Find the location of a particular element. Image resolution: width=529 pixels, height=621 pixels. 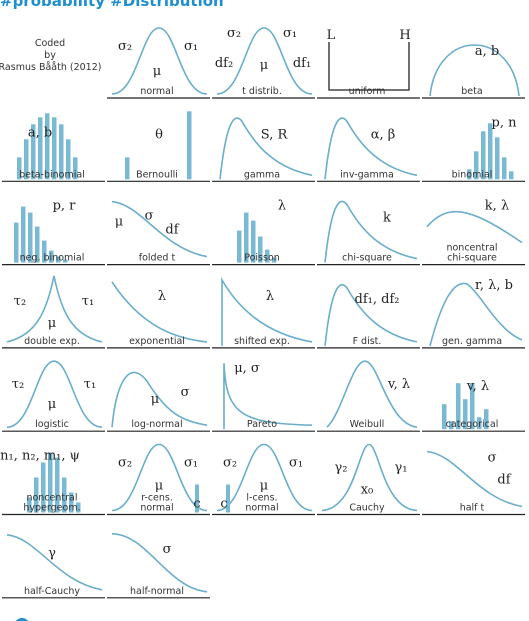

distribution-name: Poisson is located at coordinates (262, 258).